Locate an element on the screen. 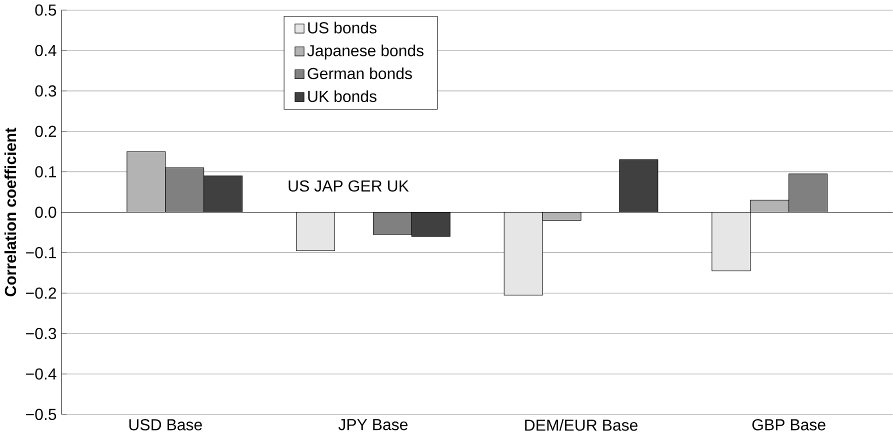 Image resolution: width=893 pixels, height=435 pixels. y-tick-label: −0.1 is located at coordinates (41, 252).